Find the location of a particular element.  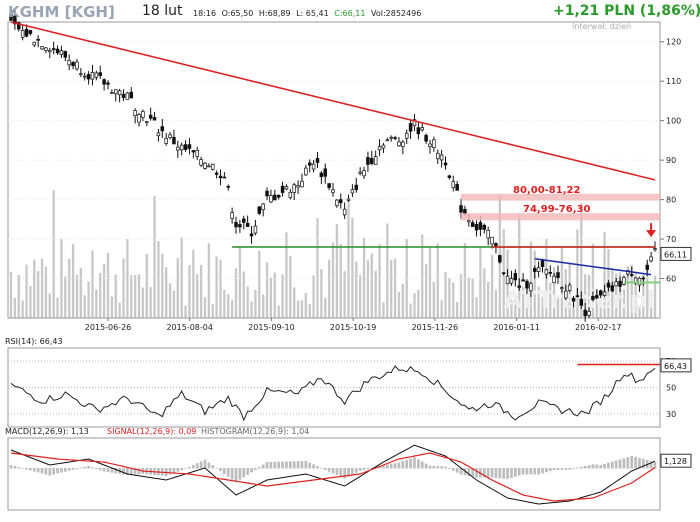

last-price-box is located at coordinates (676, 253).